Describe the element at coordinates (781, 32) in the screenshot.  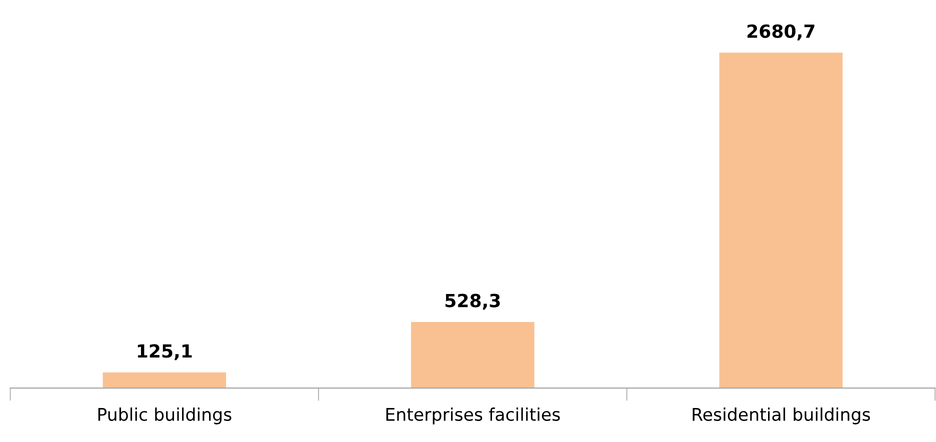
I see `data-label: 2680,7` at that location.